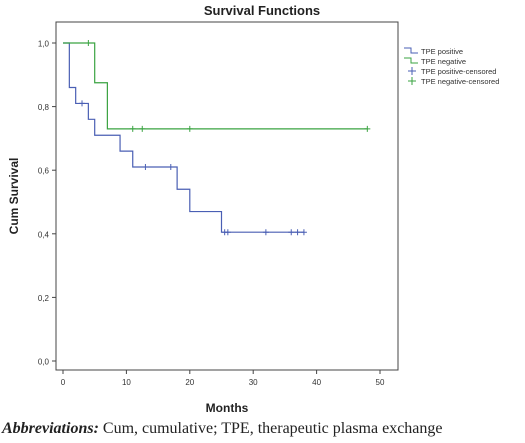 This screenshot has height=443, width=525. Describe the element at coordinates (44, 362) in the screenshot. I see `y-tick-label: 0,0` at that location.